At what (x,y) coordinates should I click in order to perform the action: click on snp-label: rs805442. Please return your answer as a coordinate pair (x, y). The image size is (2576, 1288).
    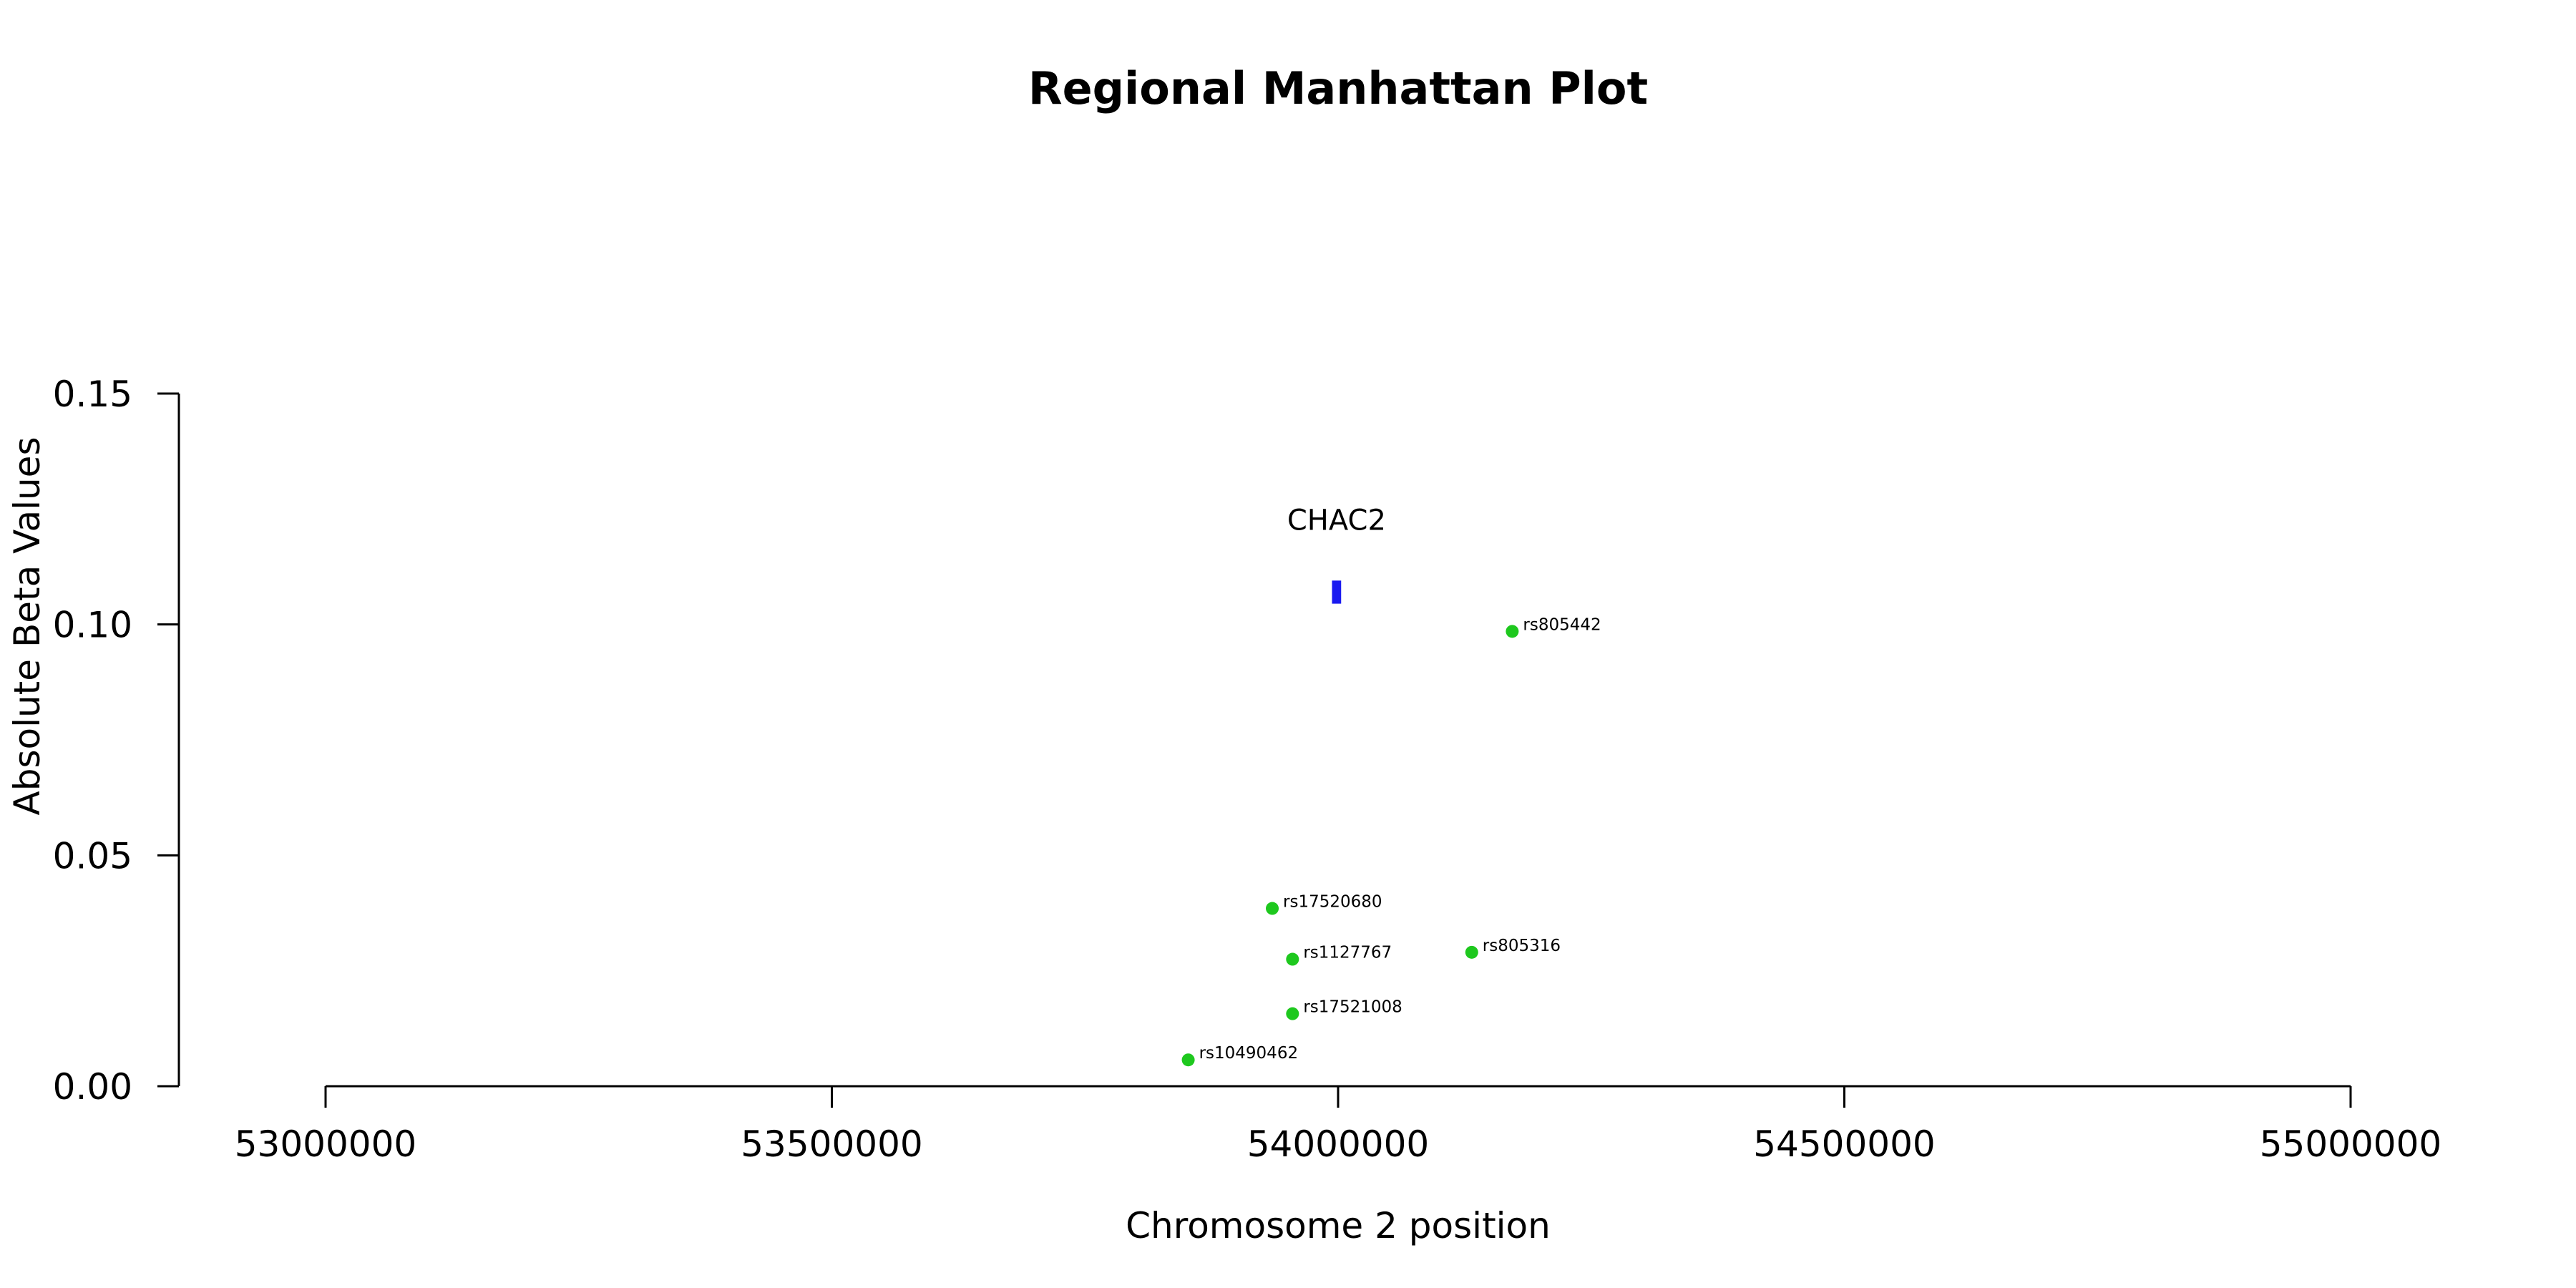
    Looking at the image, I should click on (1562, 624).